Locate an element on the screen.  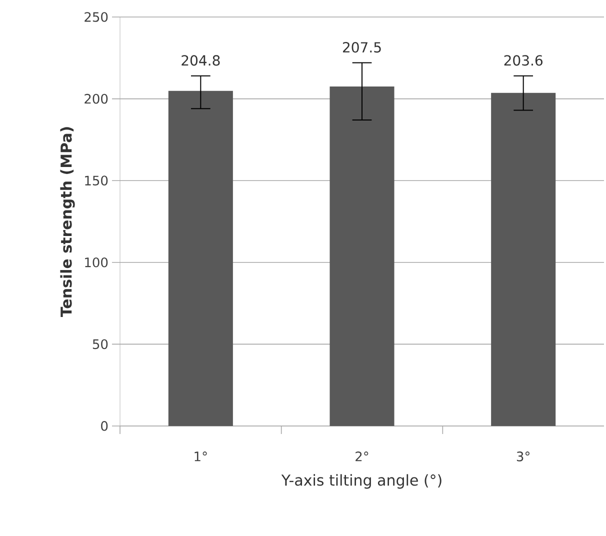
y-axis-title: Tensile strength (MPa) is located at coordinates (67, 222).